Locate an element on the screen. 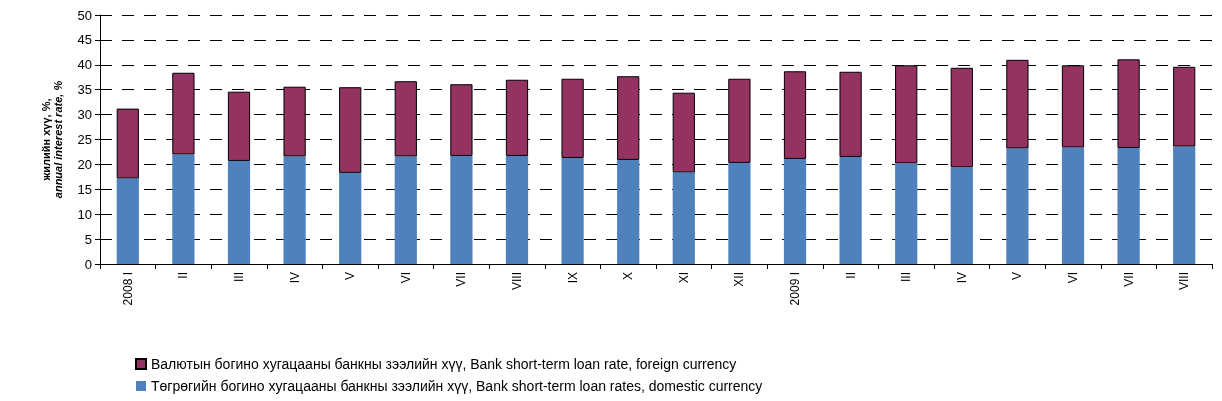  y-tick-label: 25 is located at coordinates (84, 139).